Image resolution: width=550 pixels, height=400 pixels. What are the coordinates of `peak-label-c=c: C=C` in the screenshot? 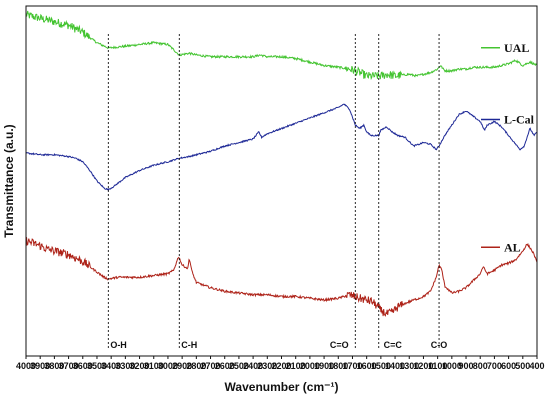 It's located at (393, 345).